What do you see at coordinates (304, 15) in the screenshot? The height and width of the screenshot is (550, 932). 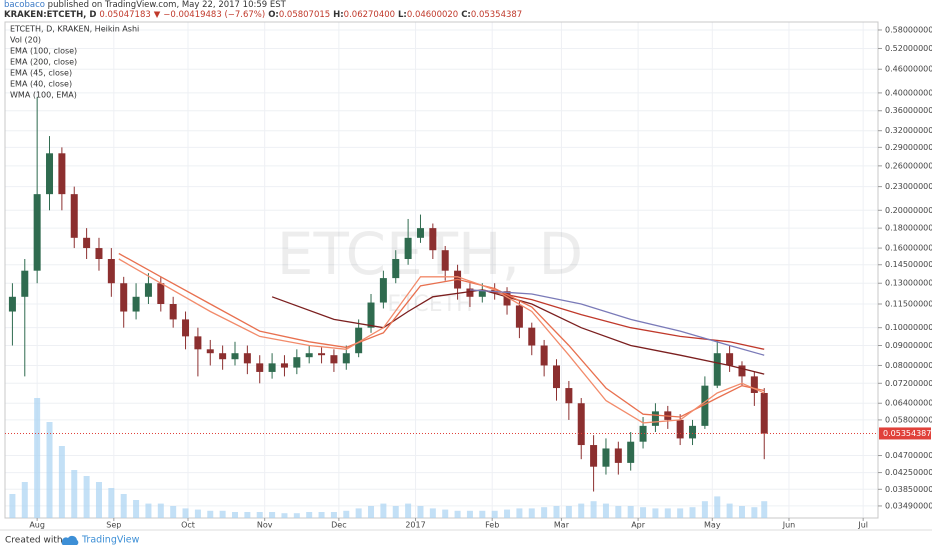 I see `open: 0.05807015` at bounding box center [304, 15].